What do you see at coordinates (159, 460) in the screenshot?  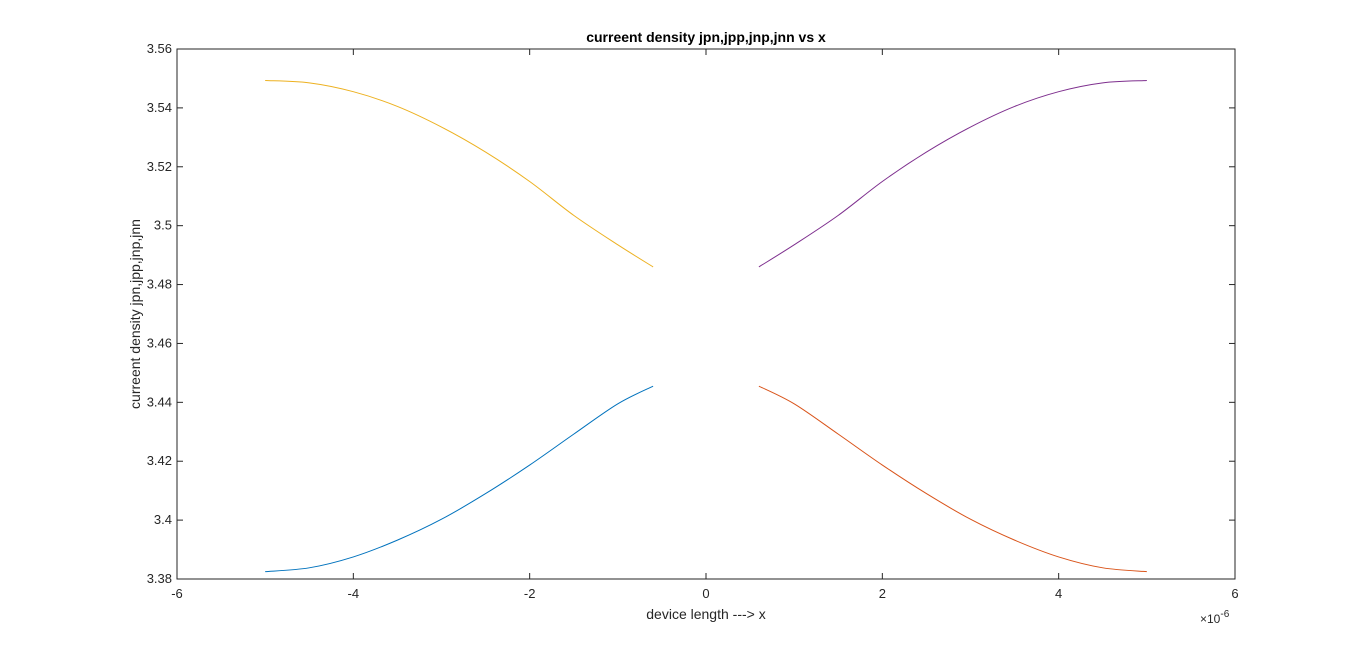 I see `y-tick-label: 3.42` at bounding box center [159, 460].